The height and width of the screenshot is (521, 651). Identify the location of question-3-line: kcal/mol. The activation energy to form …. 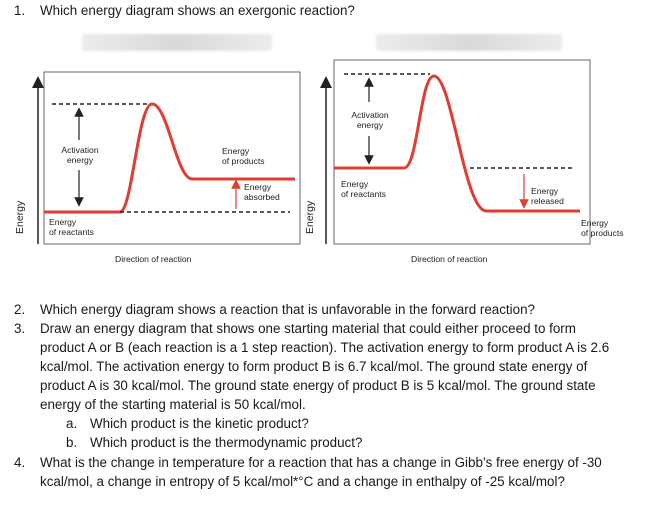
(314, 366).